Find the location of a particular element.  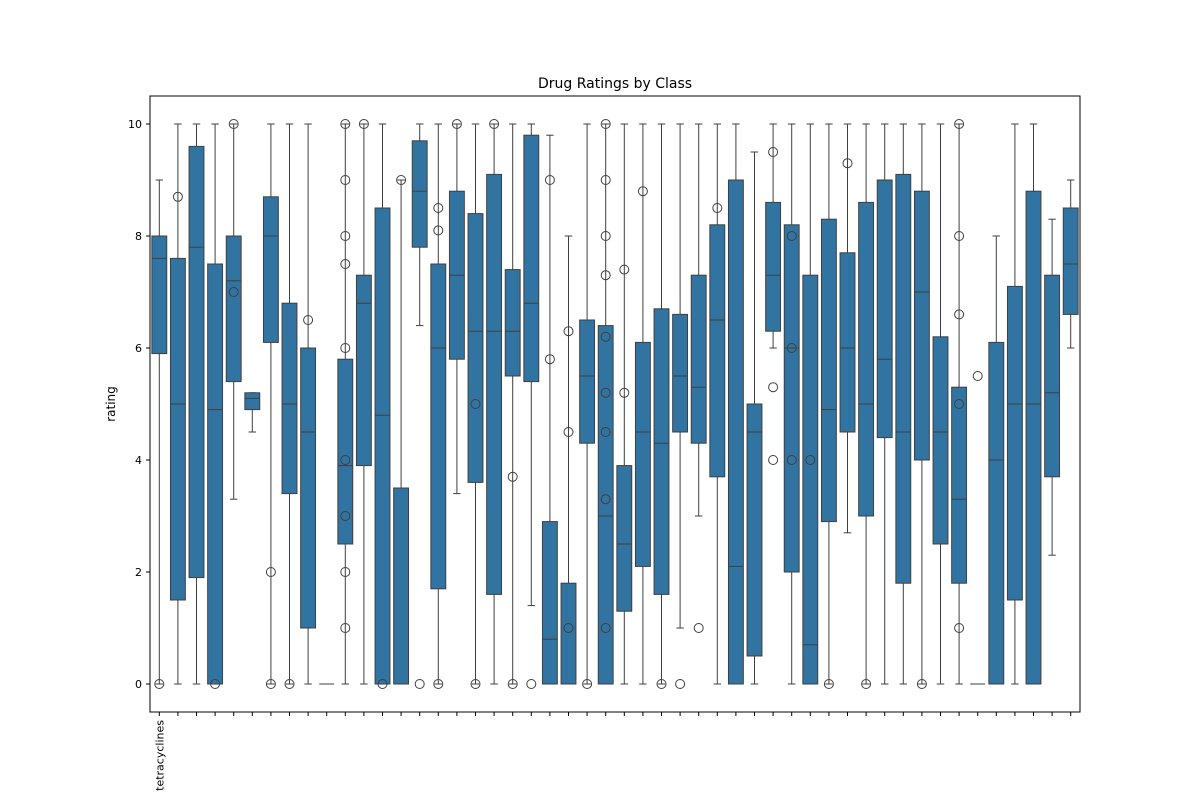

y-tick-label: 2 is located at coordinates (138, 572).